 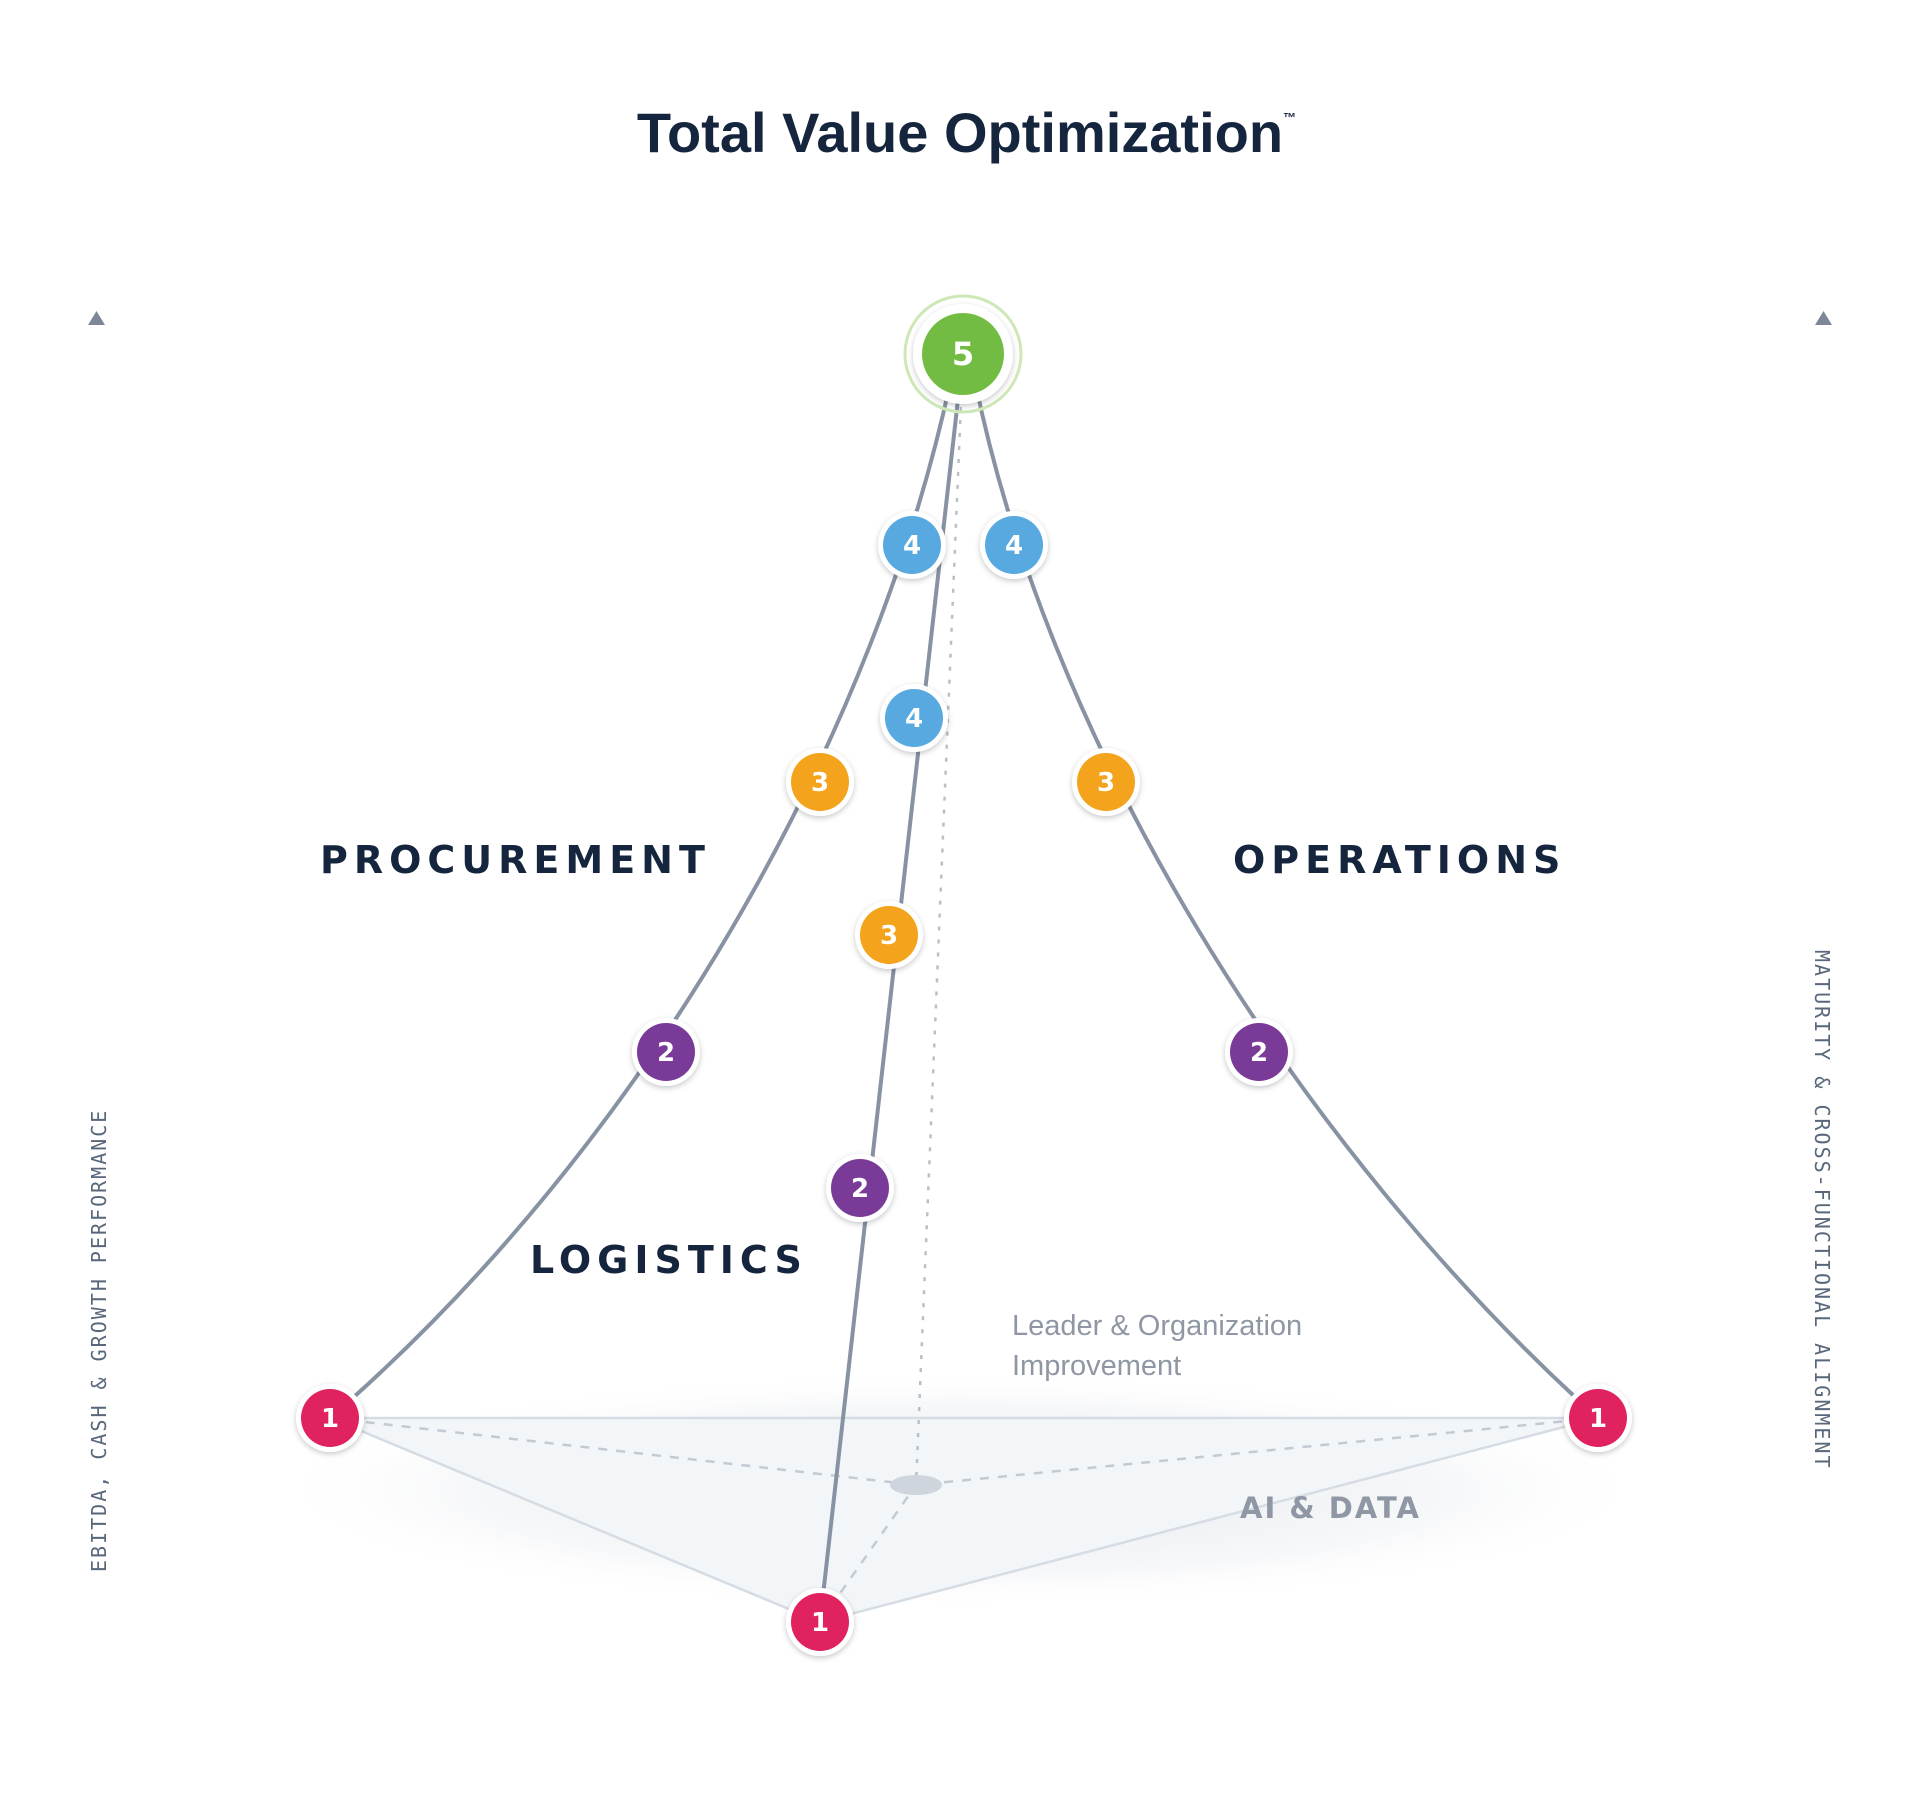 I want to click on level-3-node-operations: 3, so click(x=1106, y=782).